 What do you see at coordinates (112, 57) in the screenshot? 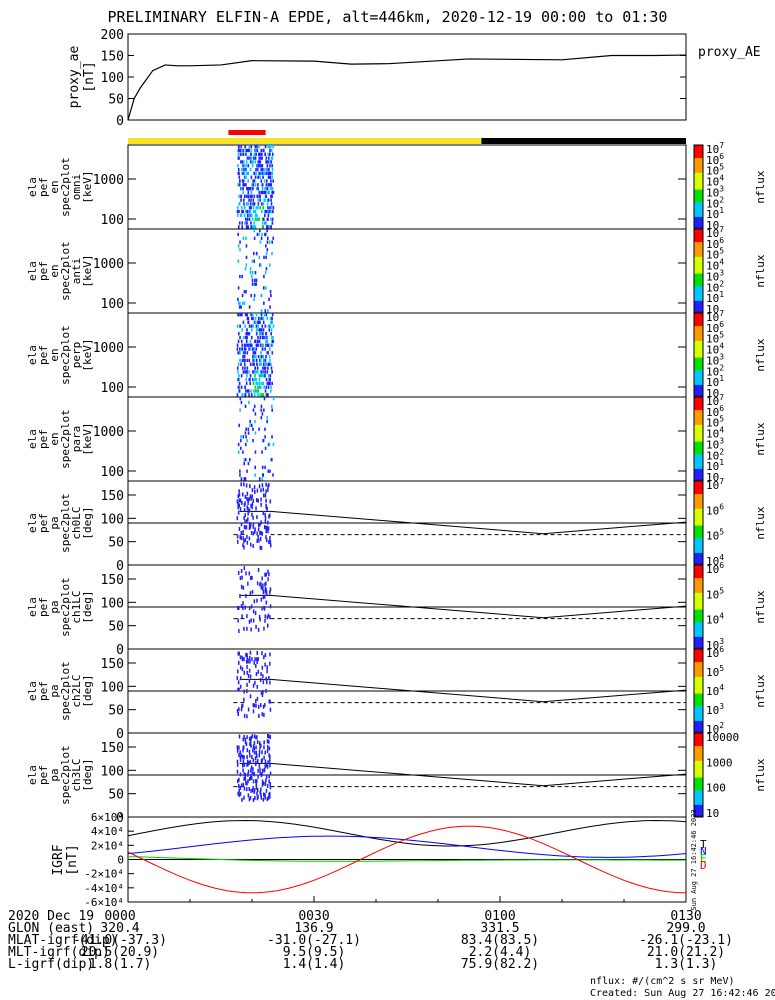
I see `ae-ytick-label: 150` at bounding box center [112, 57].